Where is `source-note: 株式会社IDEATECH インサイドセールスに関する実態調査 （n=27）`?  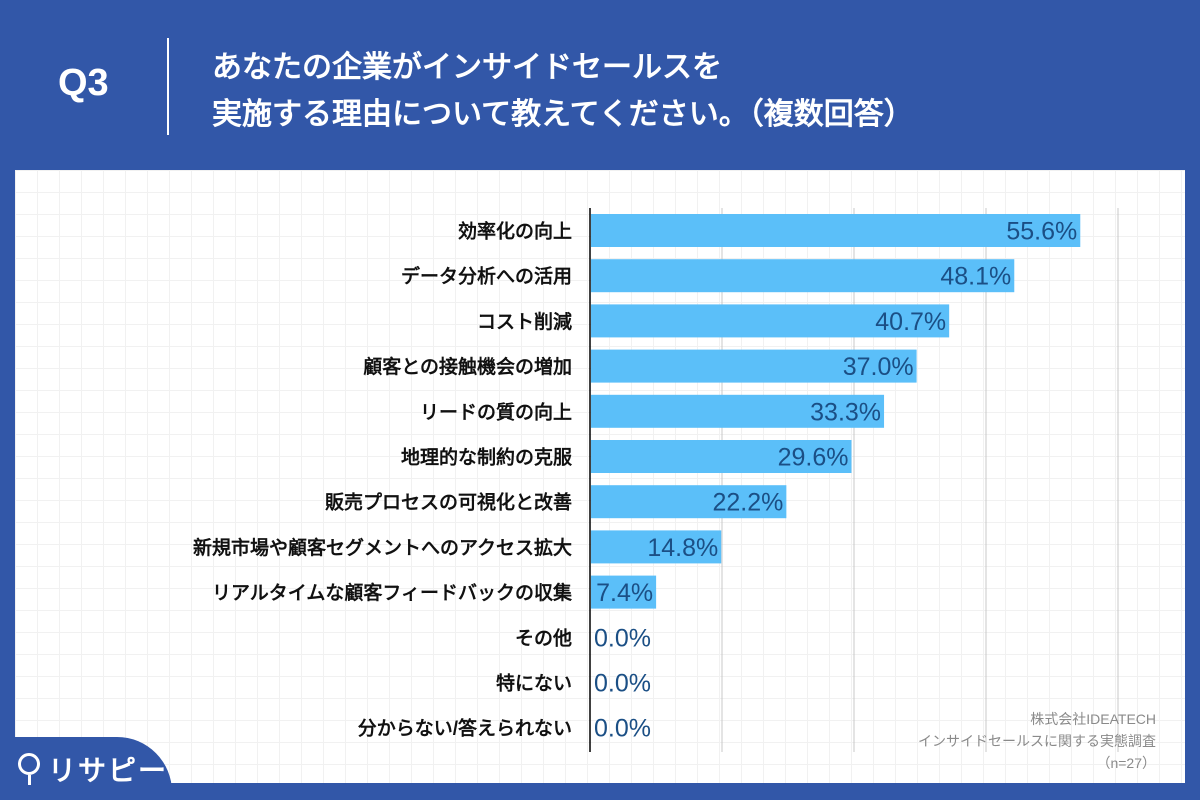 source-note: 株式会社IDEATECH インサイドセールスに関する実態調査 （n=27） is located at coordinates (1037, 741).